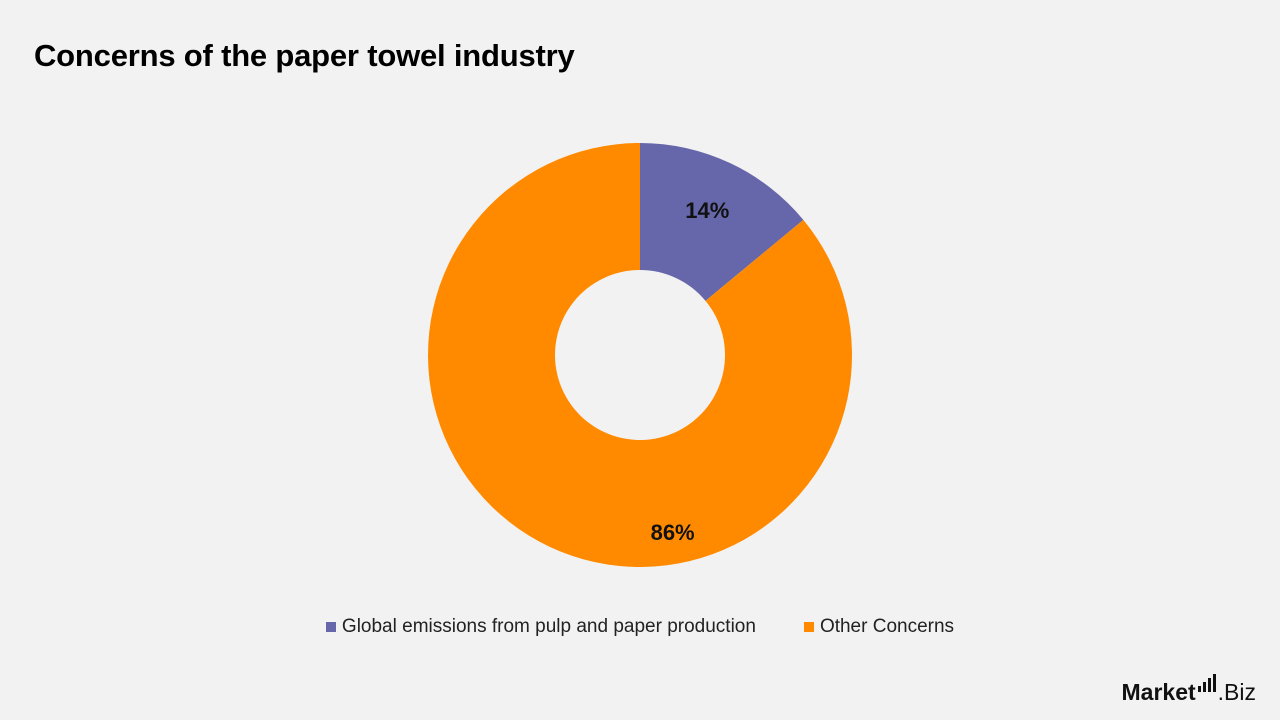  I want to click on logo-text-suffix: .Biz, so click(1236, 692).